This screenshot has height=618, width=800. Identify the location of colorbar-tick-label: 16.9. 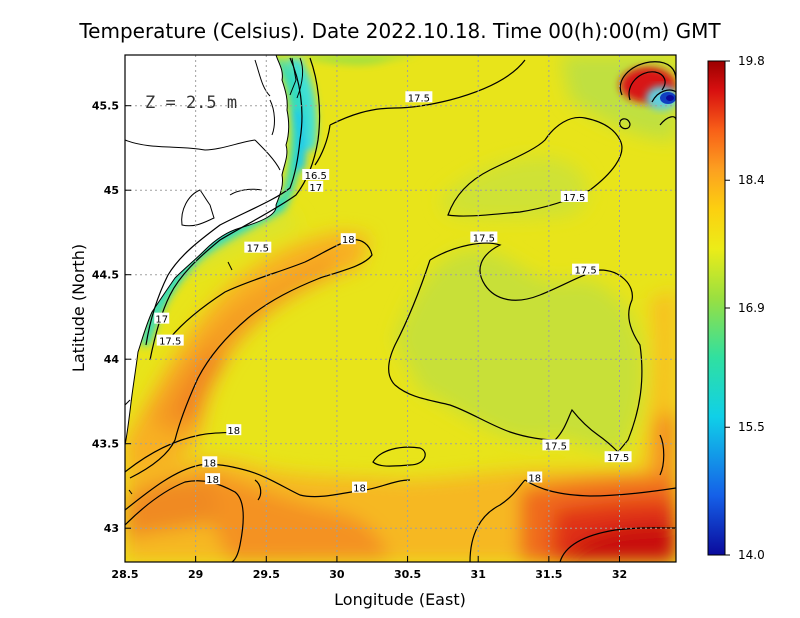
(751, 308).